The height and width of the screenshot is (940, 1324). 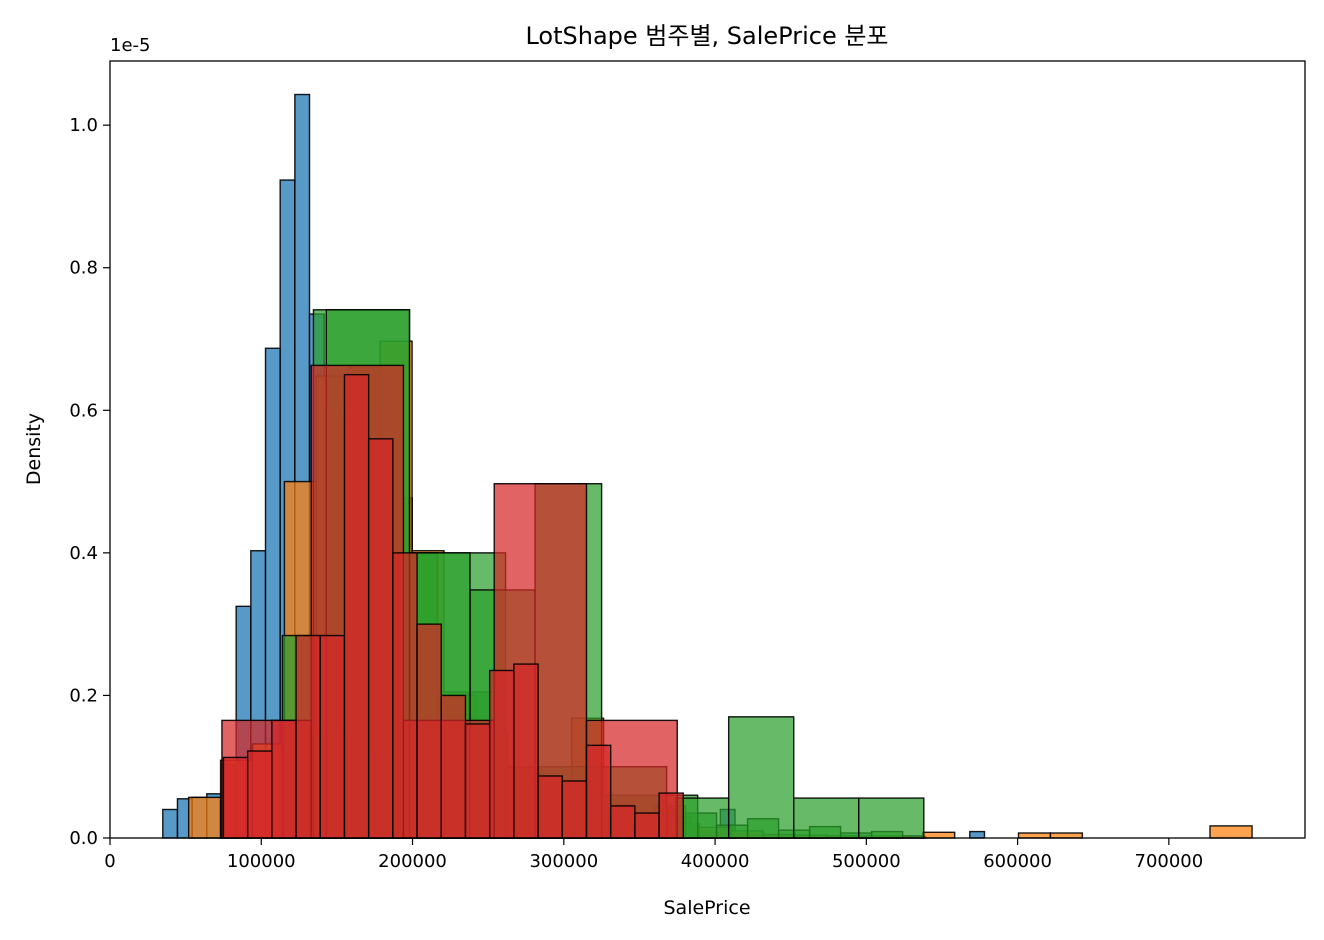 I want to click on x-tick-label: 400000, so click(x=715, y=861).